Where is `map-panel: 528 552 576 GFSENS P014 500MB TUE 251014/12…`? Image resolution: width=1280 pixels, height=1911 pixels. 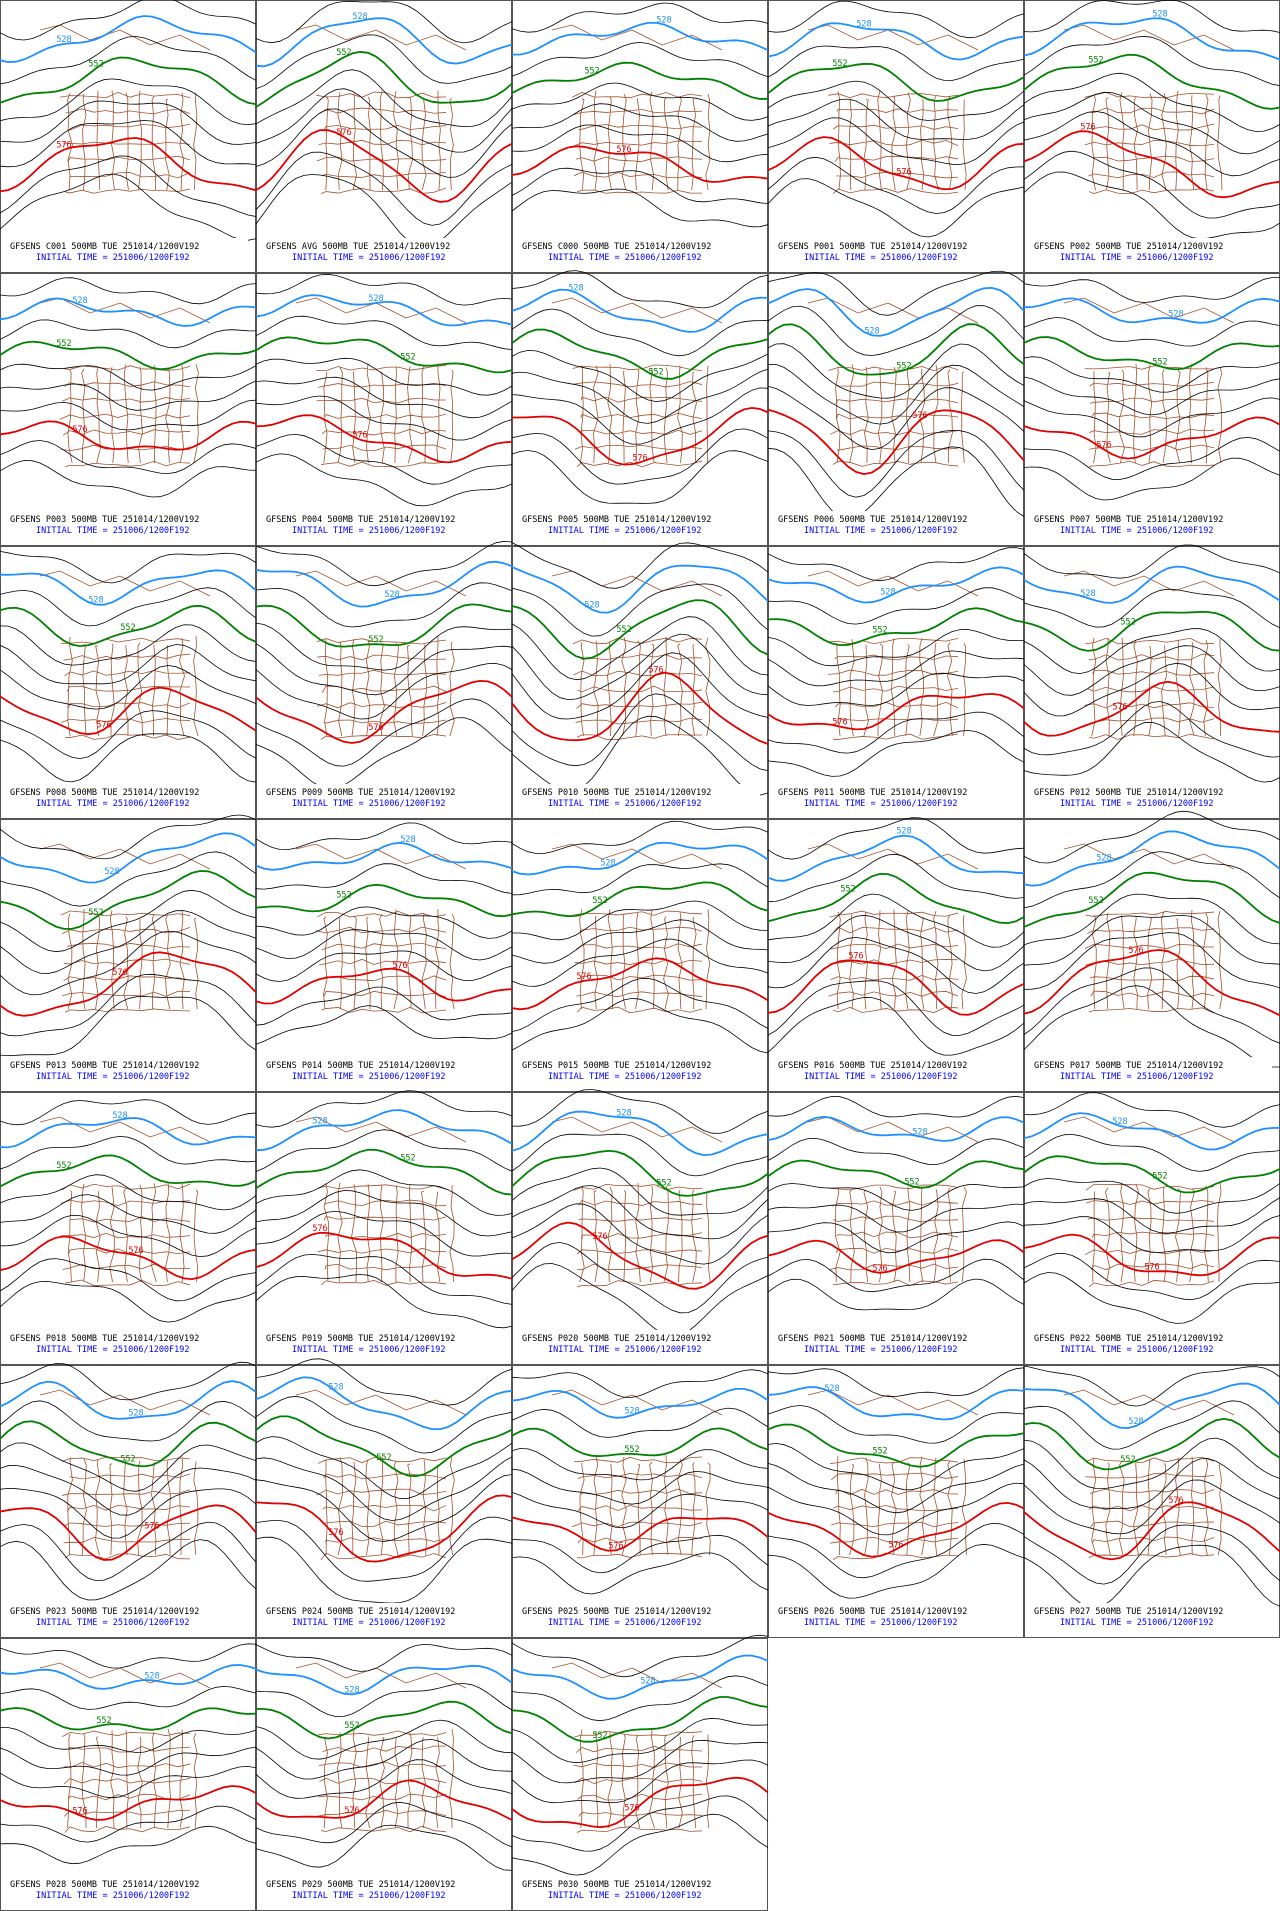 map-panel: 528 552 576 GFSENS P014 500MB TUE 251014/12… is located at coordinates (384, 955).